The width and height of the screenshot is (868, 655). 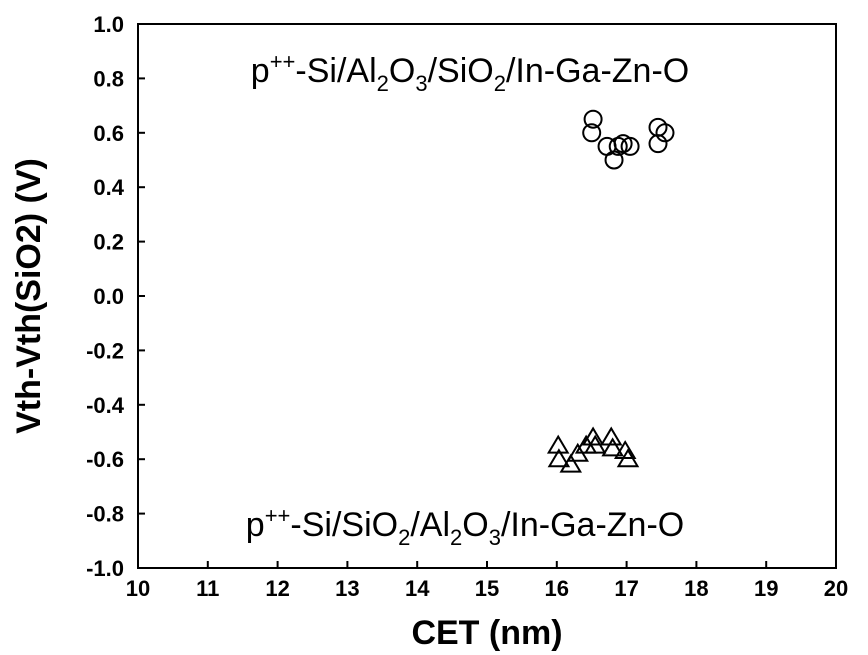 I want to click on y-tick-label: -1.0, so click(x=105, y=568).